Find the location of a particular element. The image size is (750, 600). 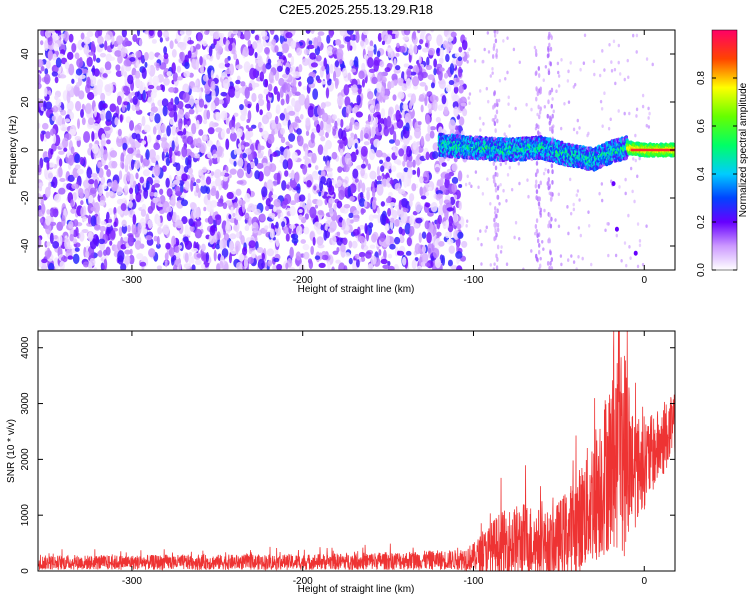

y-tick-label: 2000 is located at coordinates (25, 459).